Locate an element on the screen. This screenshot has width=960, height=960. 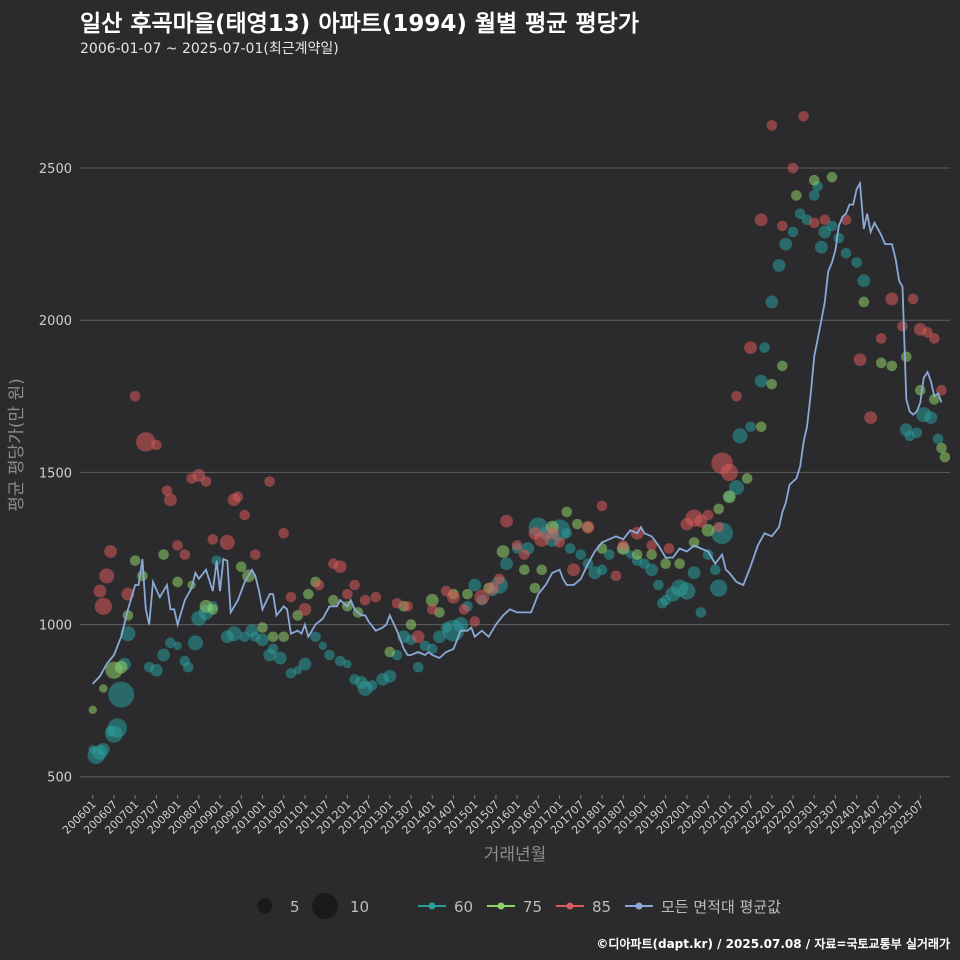
legend-series-label: 모든 면적대 평균값 is located at coordinates (721, 907).